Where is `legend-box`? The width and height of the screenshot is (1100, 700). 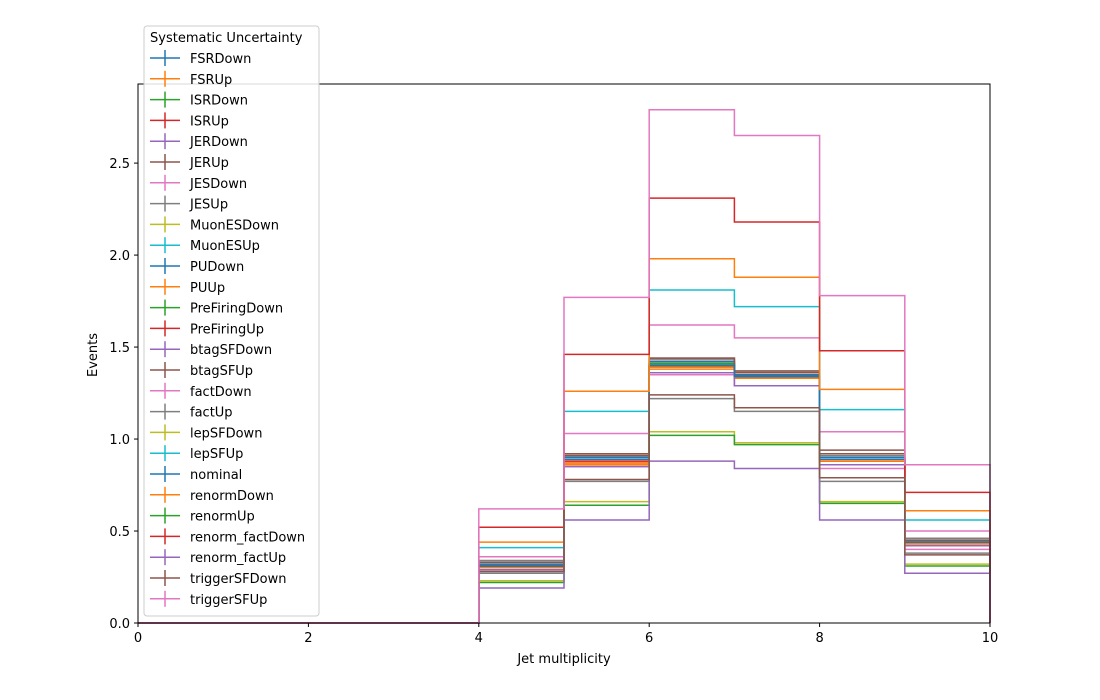 legend-box is located at coordinates (231, 321).